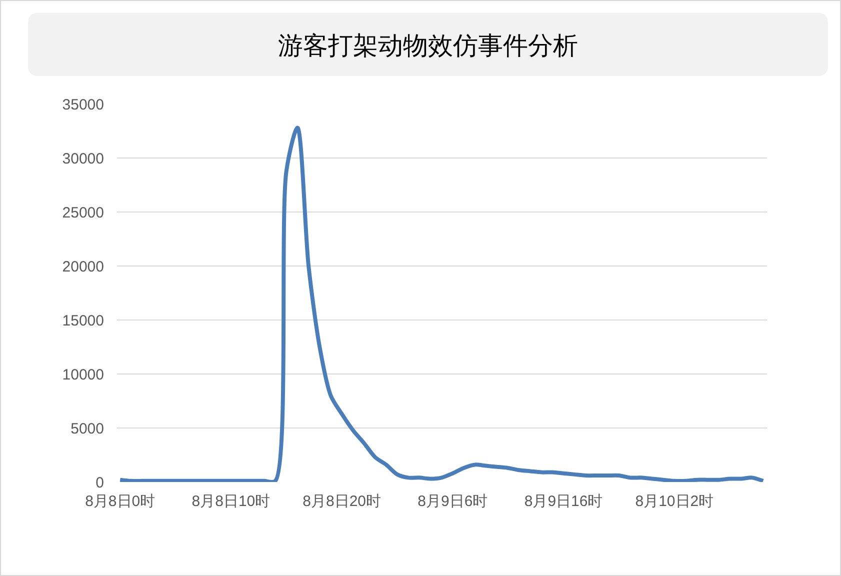 This screenshot has width=841, height=576. I want to click on x-tick-label: 8月8日10时, so click(231, 501).